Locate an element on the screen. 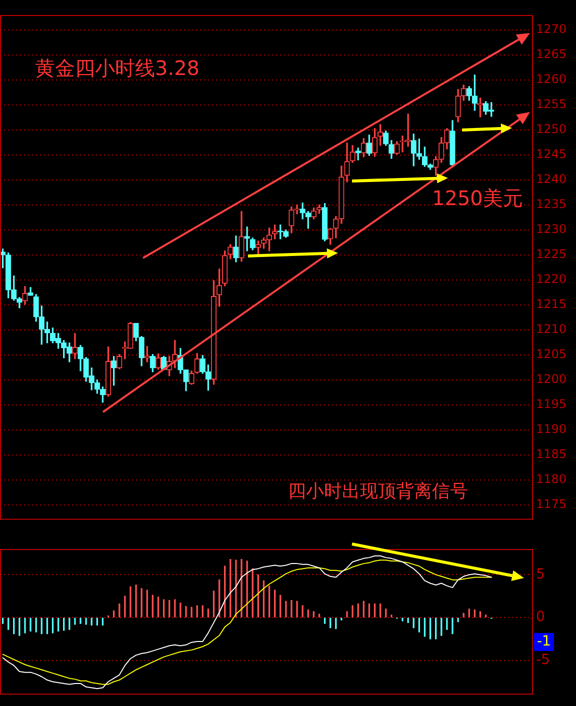  y-tick-label: 1195 is located at coordinates (551, 403).